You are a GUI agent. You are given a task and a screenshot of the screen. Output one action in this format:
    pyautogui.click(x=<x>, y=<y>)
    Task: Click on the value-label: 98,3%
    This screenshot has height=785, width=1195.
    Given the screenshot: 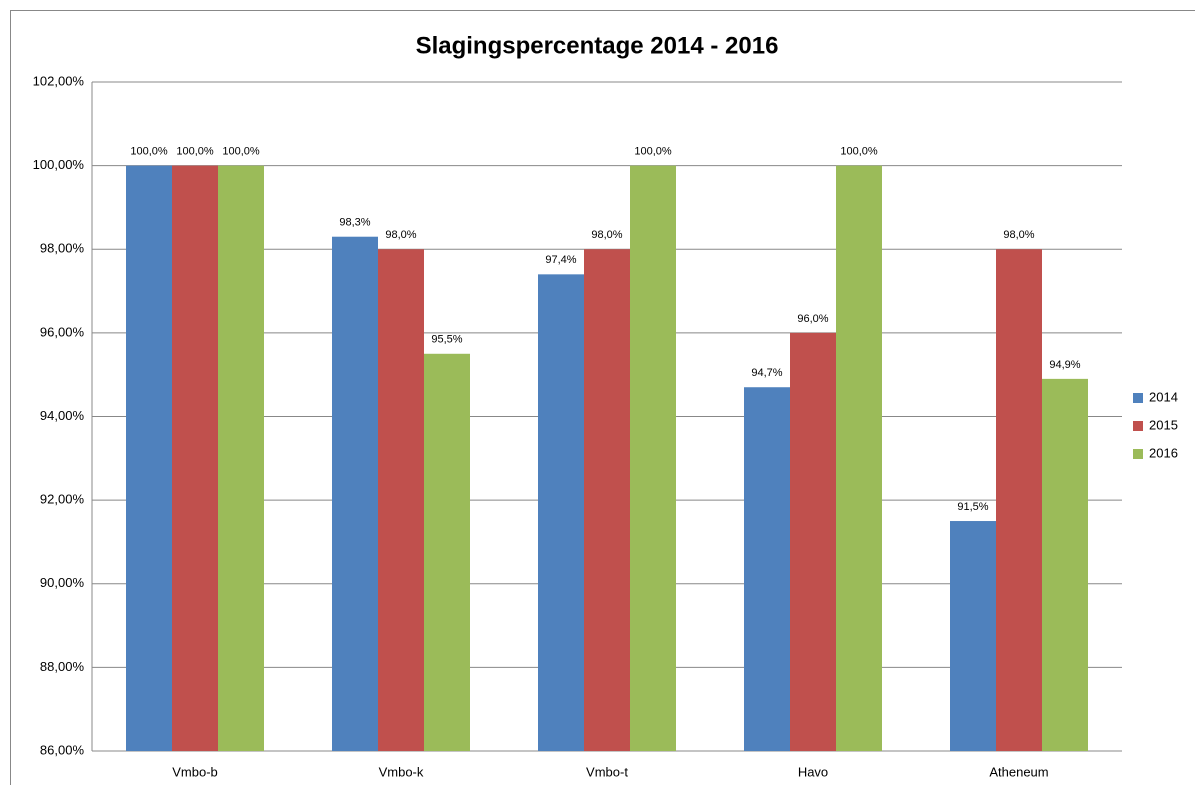 What is the action you would take?
    pyautogui.click(x=354, y=223)
    